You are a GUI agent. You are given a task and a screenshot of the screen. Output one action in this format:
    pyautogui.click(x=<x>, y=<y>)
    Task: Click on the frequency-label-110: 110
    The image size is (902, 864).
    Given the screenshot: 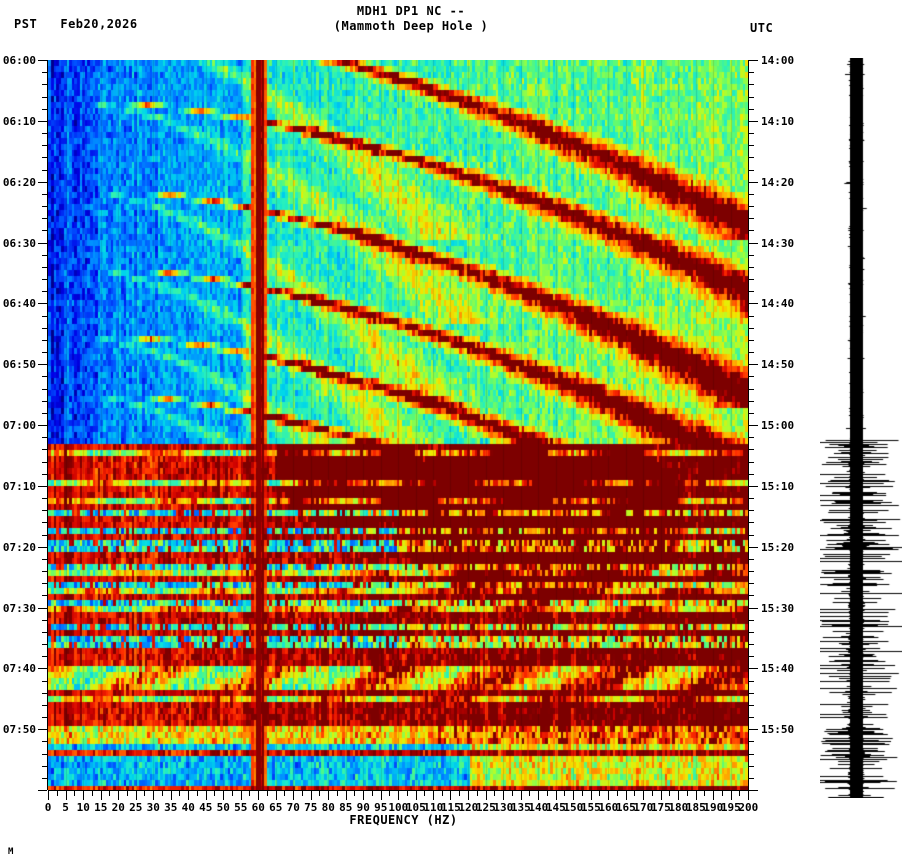 What is the action you would take?
    pyautogui.click(x=433, y=807)
    